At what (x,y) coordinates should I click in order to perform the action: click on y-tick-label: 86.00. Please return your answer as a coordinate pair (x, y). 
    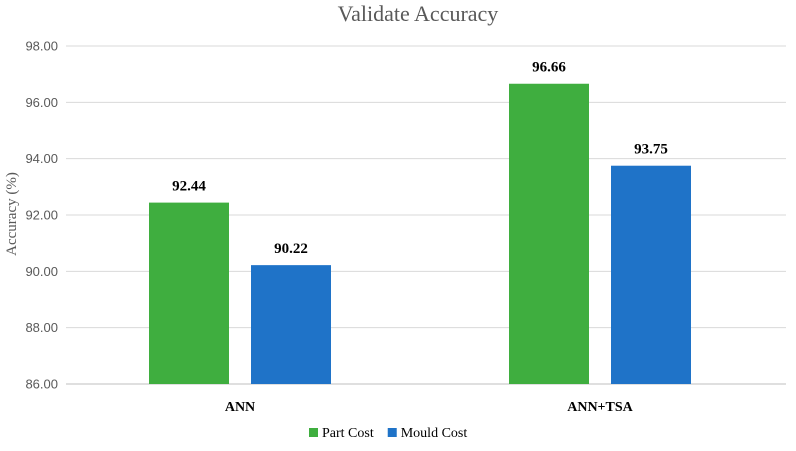
    Looking at the image, I should click on (41, 384).